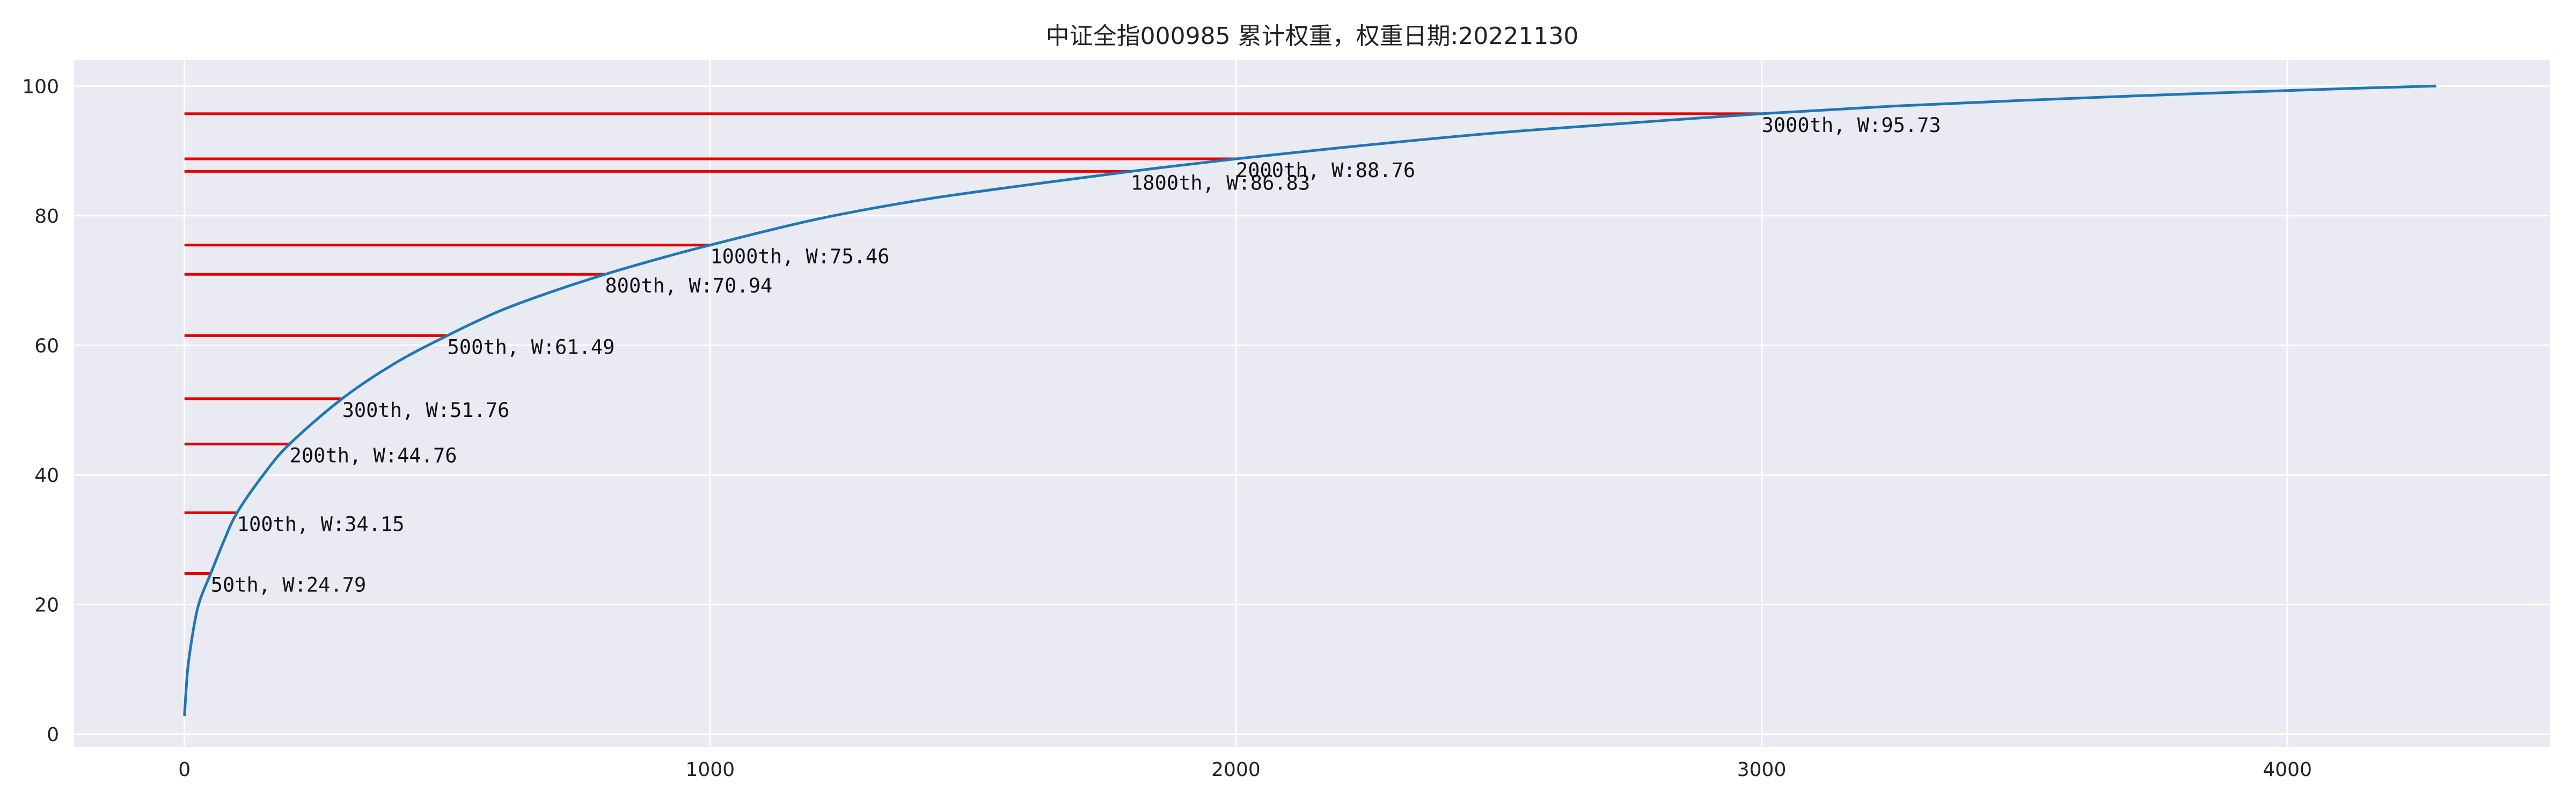 Image resolution: width=2576 pixels, height=805 pixels. I want to click on x-tick-label: 2000, so click(1236, 770).